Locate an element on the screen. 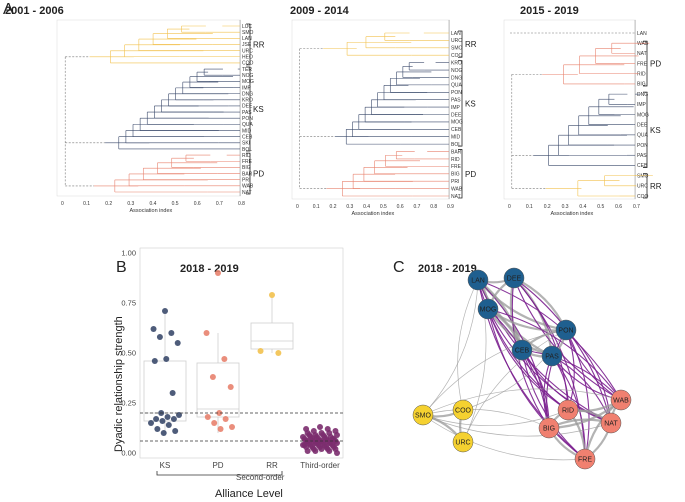 The image size is (685, 502). chart-ylabel: Dyadic relationship strength is located at coordinates (119, 384).